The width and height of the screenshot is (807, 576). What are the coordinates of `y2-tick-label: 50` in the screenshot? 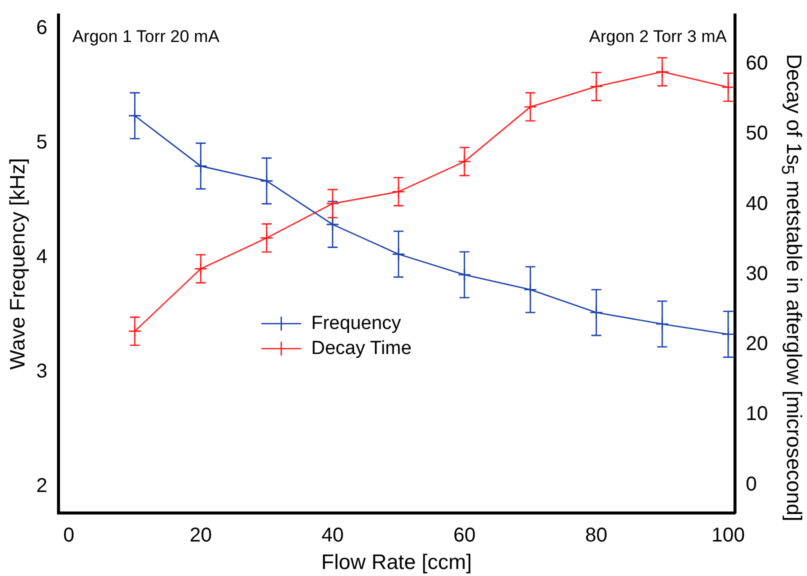 It's located at (757, 133).